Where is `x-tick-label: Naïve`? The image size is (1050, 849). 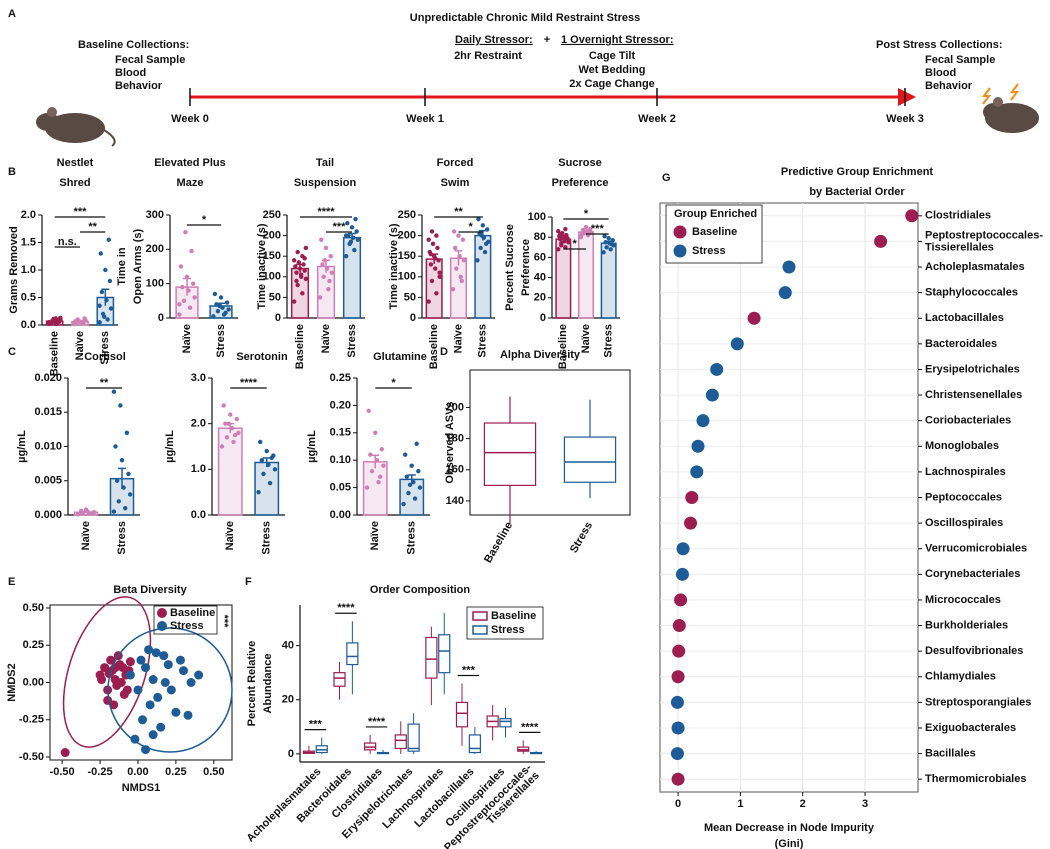
x-tick-label: Naïve is located at coordinates (80, 345).